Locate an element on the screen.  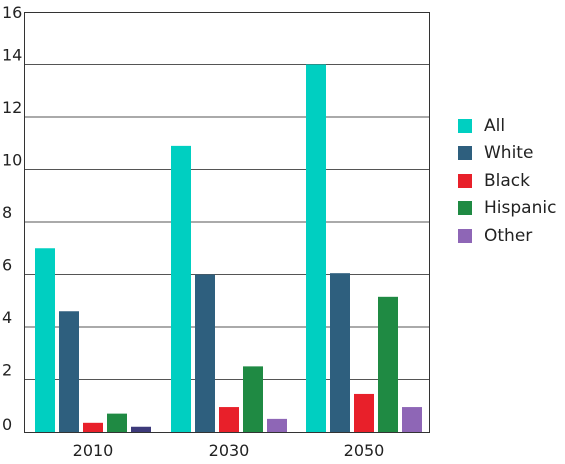
y-tick-label: 16 is located at coordinates (12, 12).